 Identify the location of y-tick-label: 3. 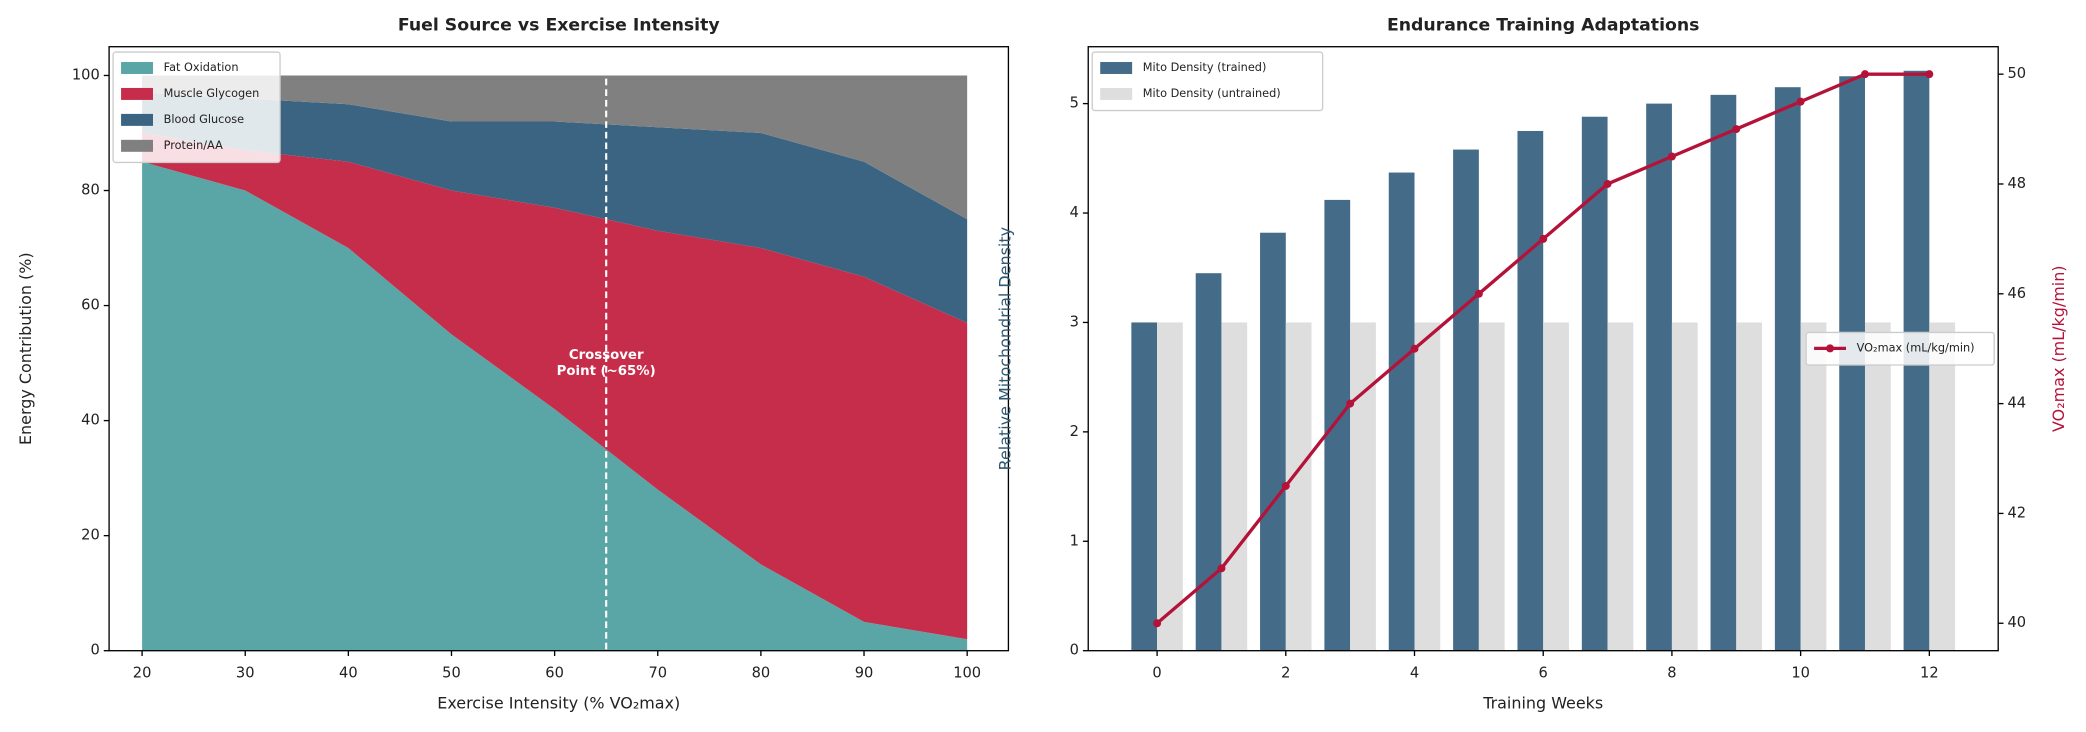
(1074, 321).